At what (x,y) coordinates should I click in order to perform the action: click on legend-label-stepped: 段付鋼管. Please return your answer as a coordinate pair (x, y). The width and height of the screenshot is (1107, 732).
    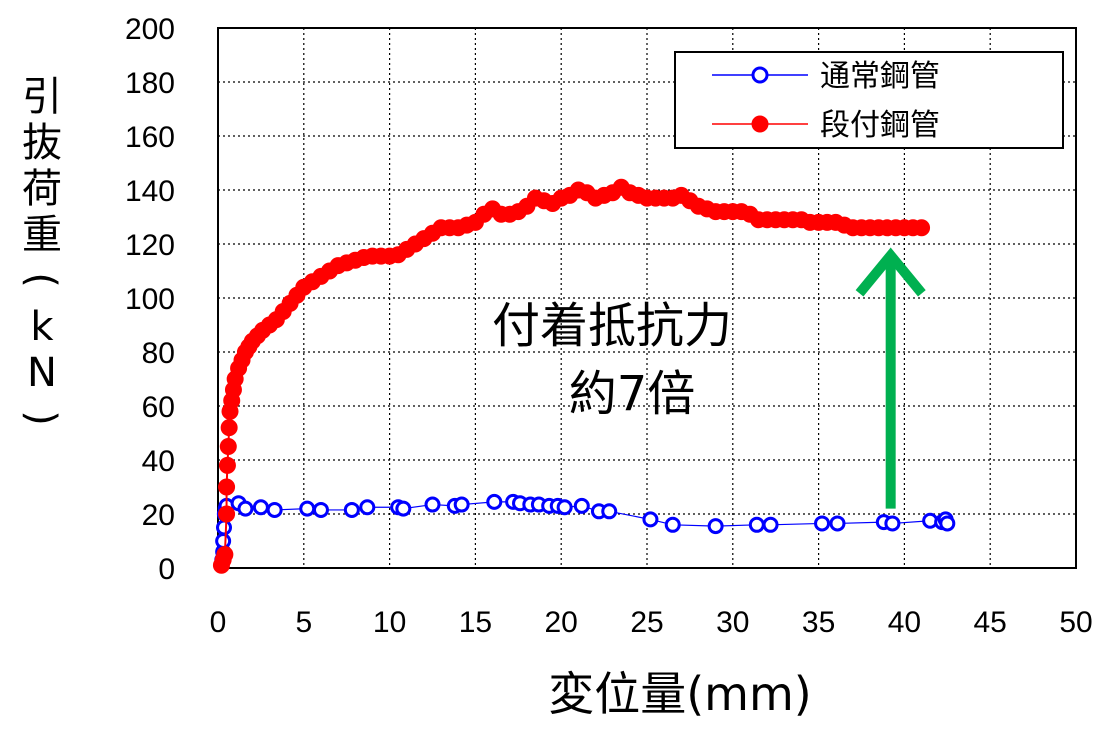
    Looking at the image, I should click on (880, 125).